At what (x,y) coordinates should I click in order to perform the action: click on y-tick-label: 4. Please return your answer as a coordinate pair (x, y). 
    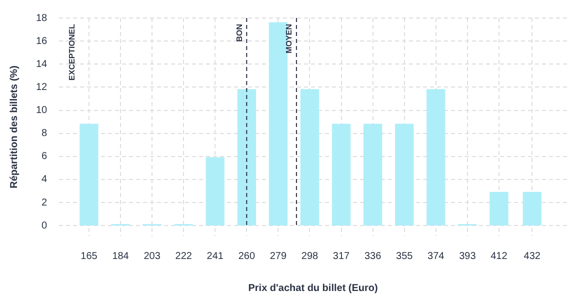
    Looking at the image, I should click on (45, 180).